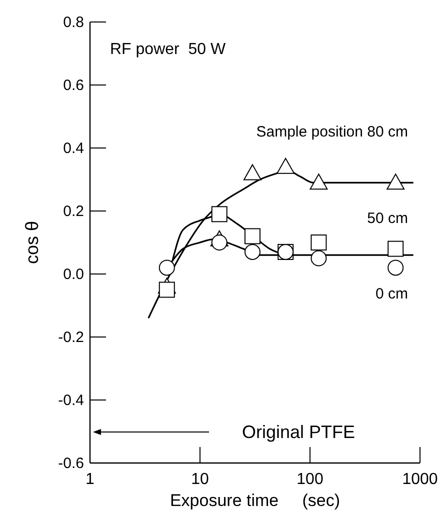  What do you see at coordinates (73, 85) in the screenshot?
I see `y-tick-label: 0.6` at bounding box center [73, 85].